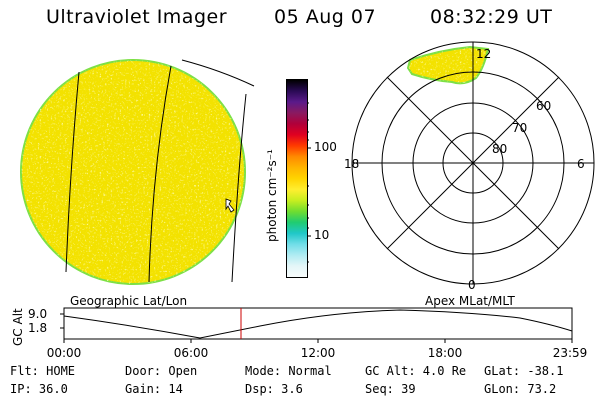  What do you see at coordinates (64, 353) in the screenshot?
I see `time-tick-0000: 00:00` at bounding box center [64, 353].